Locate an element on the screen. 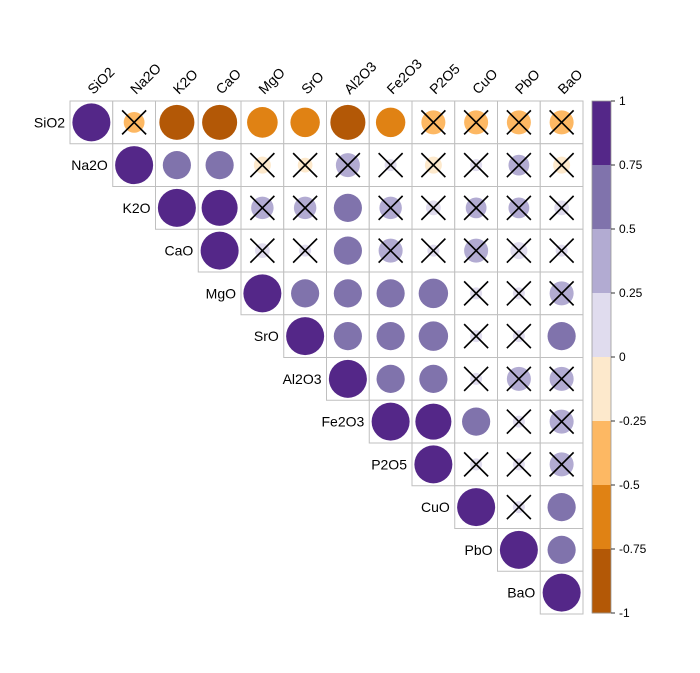 This screenshot has width=700, height=673. corr-circle-Fe2O3-P2O5 is located at coordinates (433, 421).